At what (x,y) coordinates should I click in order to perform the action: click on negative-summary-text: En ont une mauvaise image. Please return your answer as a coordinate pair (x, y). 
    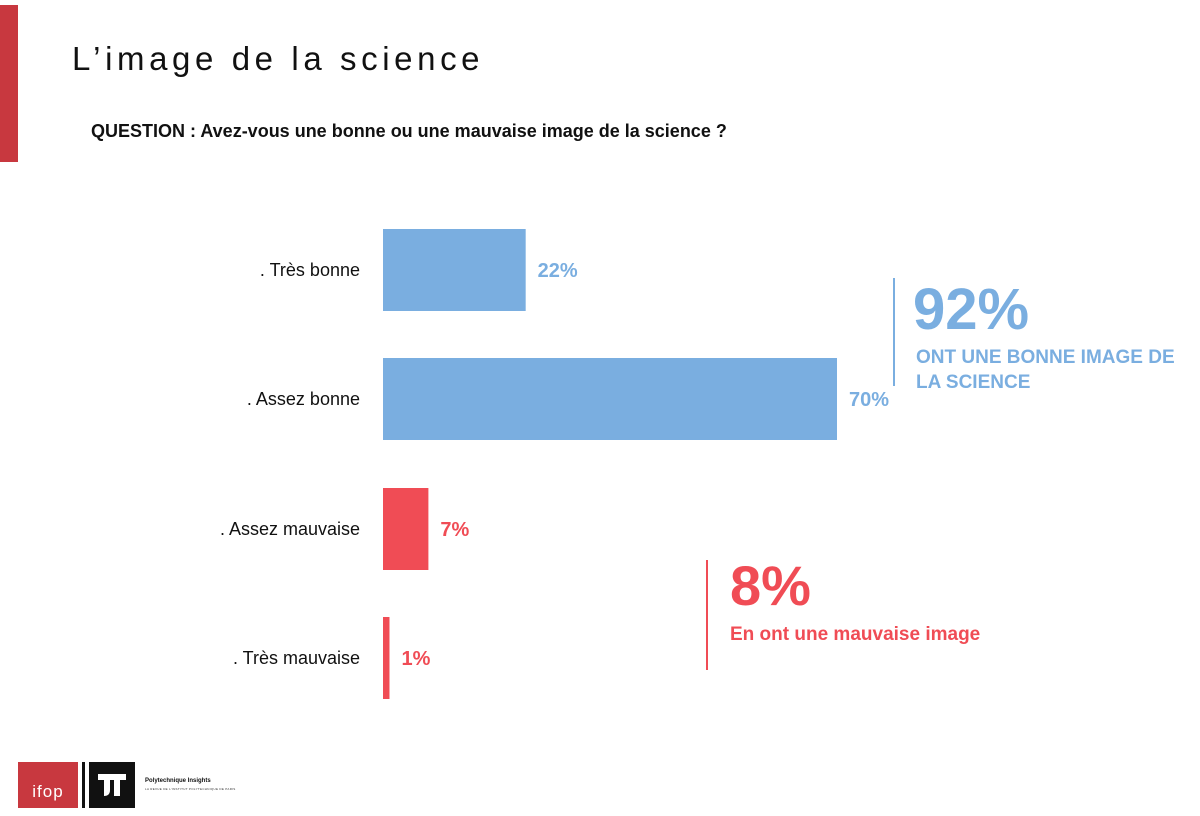
    Looking at the image, I should click on (855, 634).